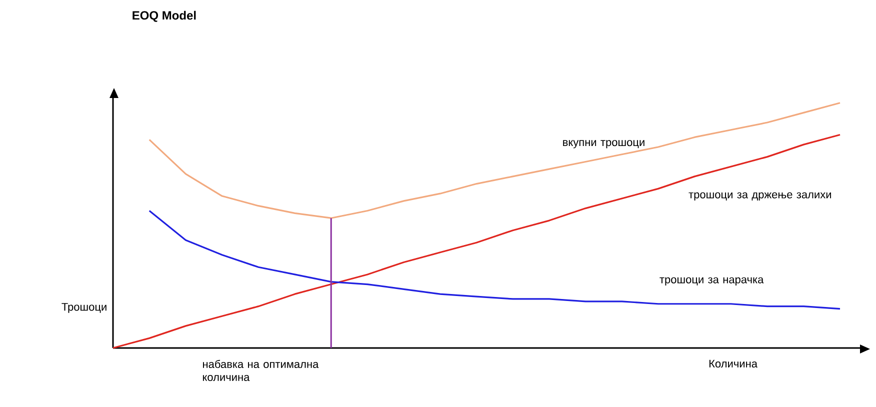 Image resolution: width=876 pixels, height=407 pixels. I want to click on series-label: трошоци за нарачка, so click(712, 281).